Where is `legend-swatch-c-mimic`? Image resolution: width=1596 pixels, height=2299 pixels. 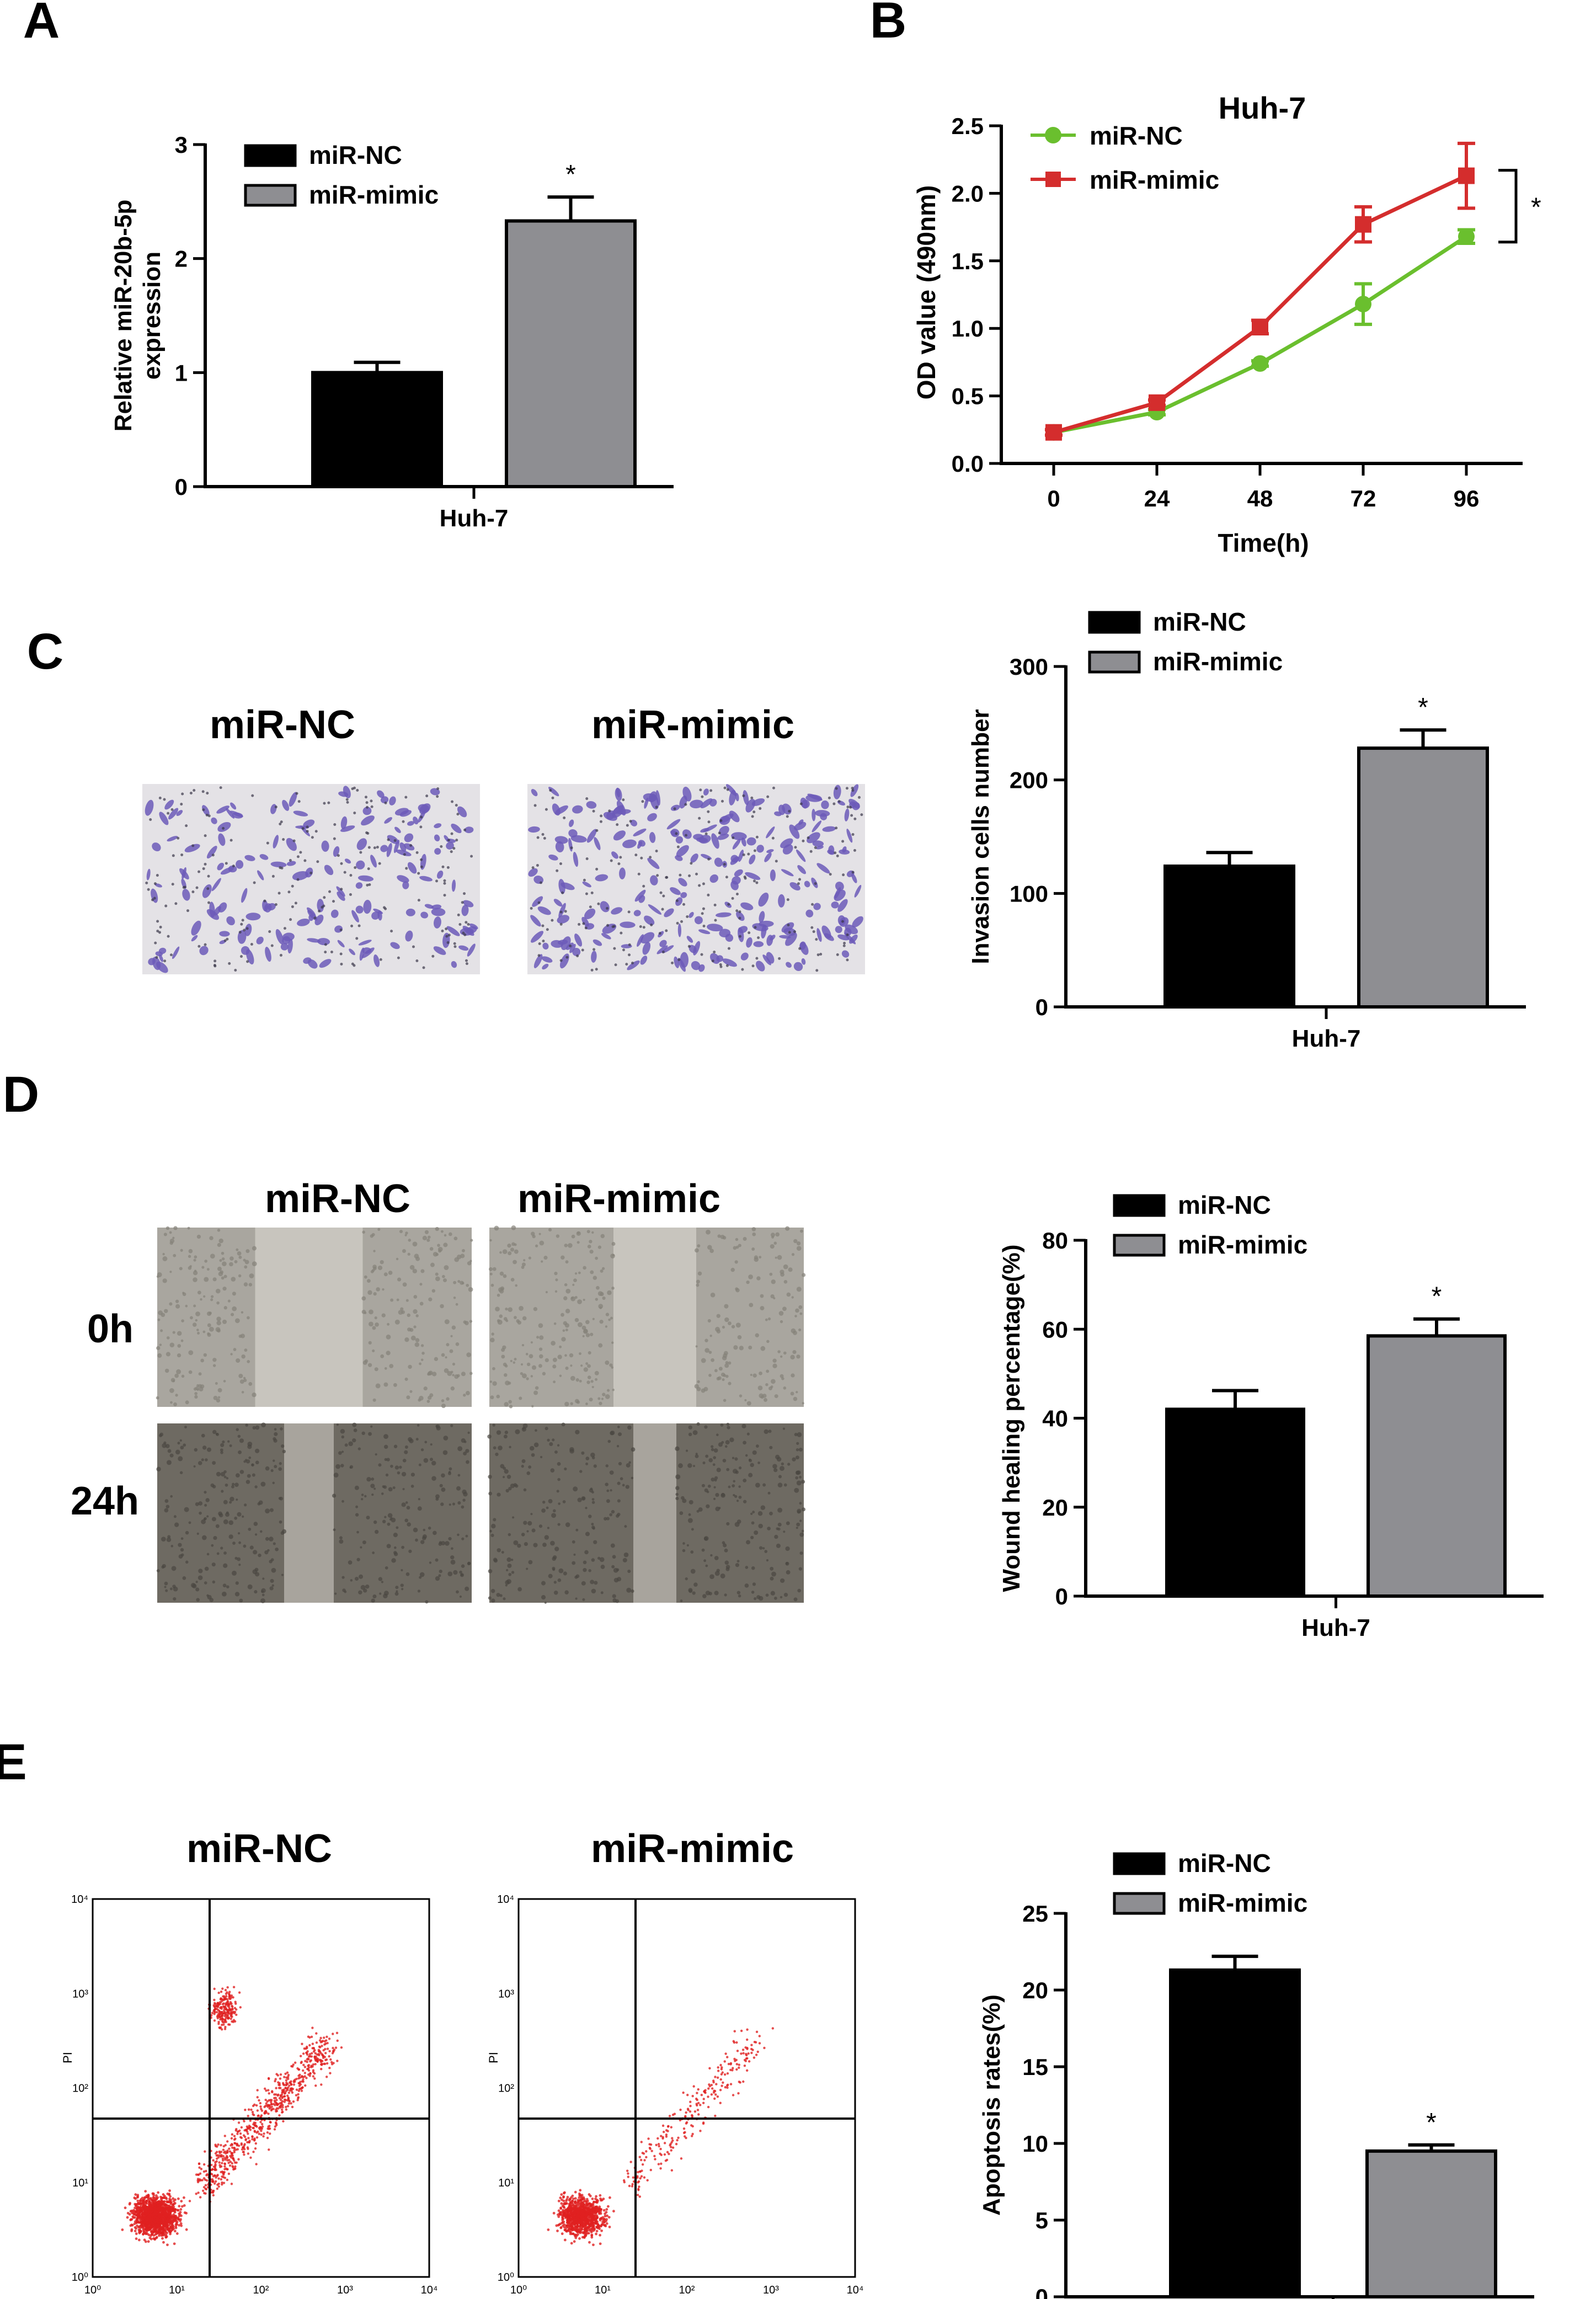
legend-swatch-c-mimic is located at coordinates (1114, 662).